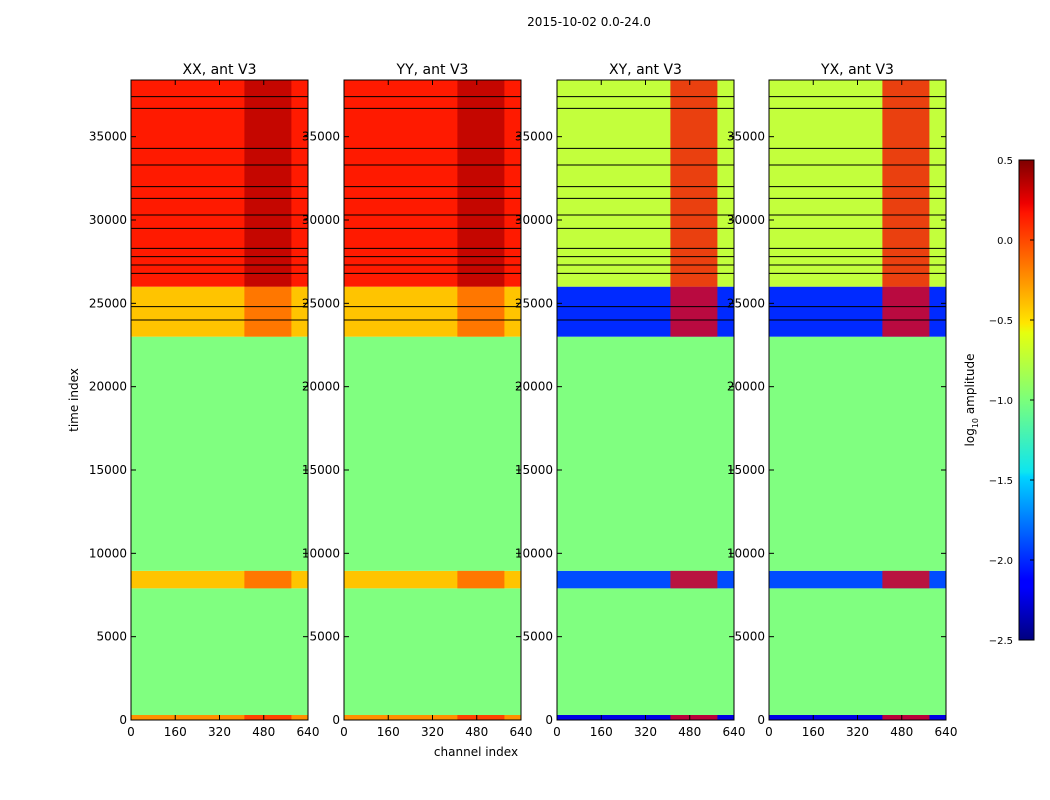 The height and width of the screenshot is (800, 1050). Describe the element at coordinates (975, 423) in the screenshot. I see `colorbar-label-sub: 10` at that location.